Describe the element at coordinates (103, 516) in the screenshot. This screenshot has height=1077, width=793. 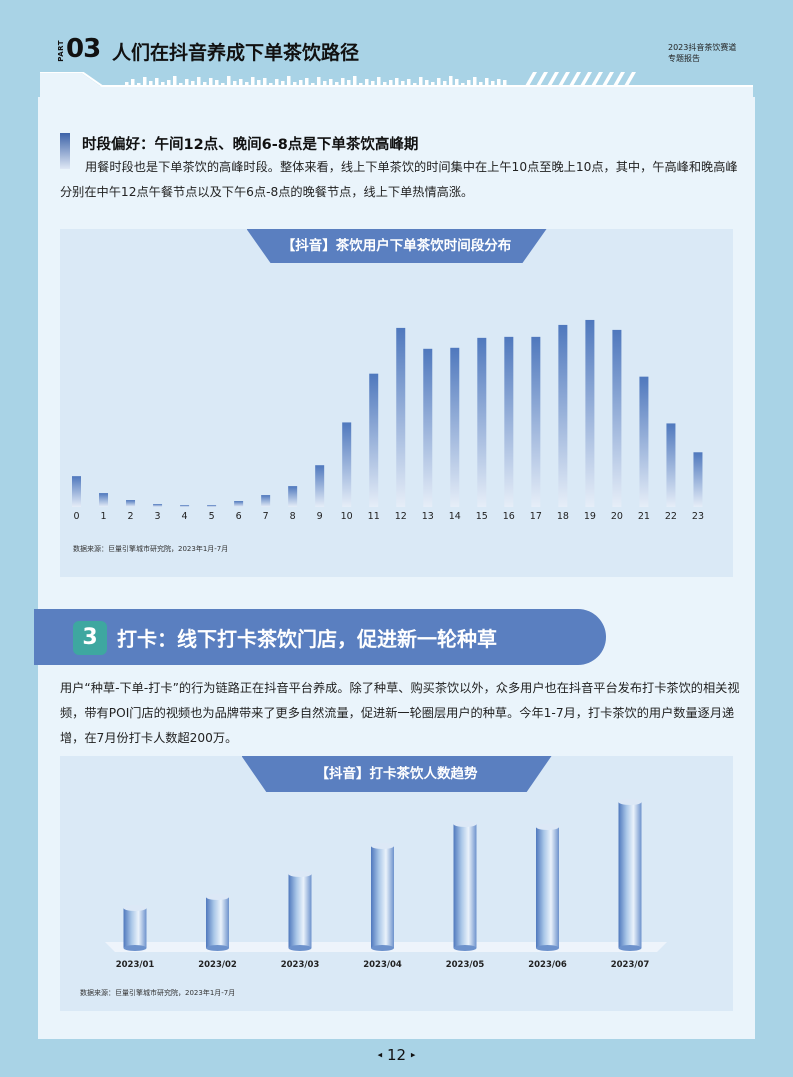
I see `x-tick-label: 1` at that location.